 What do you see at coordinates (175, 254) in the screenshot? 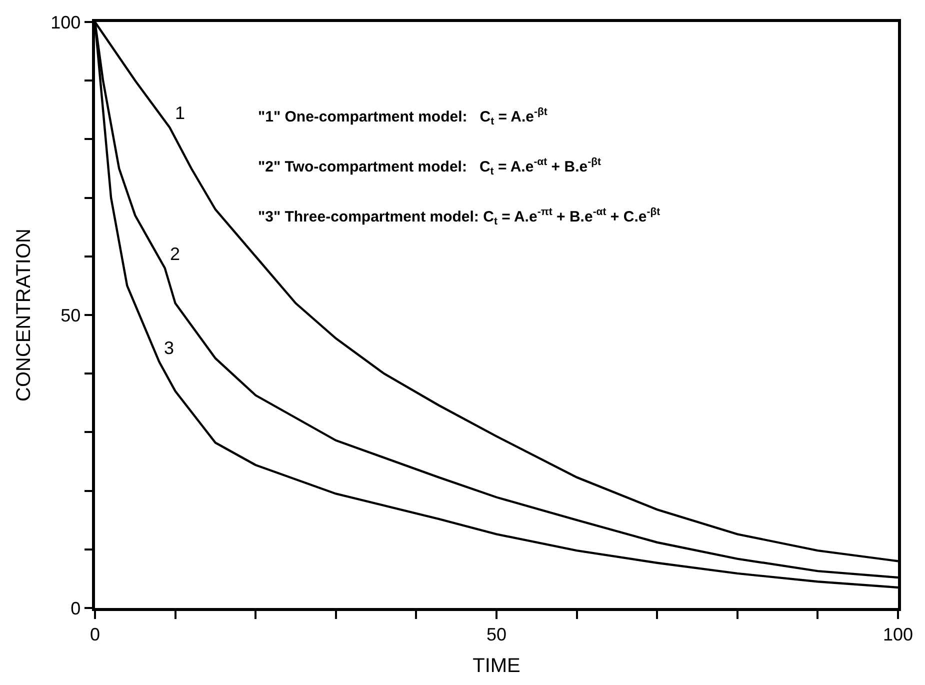
I see `annotation: 2` at bounding box center [175, 254].